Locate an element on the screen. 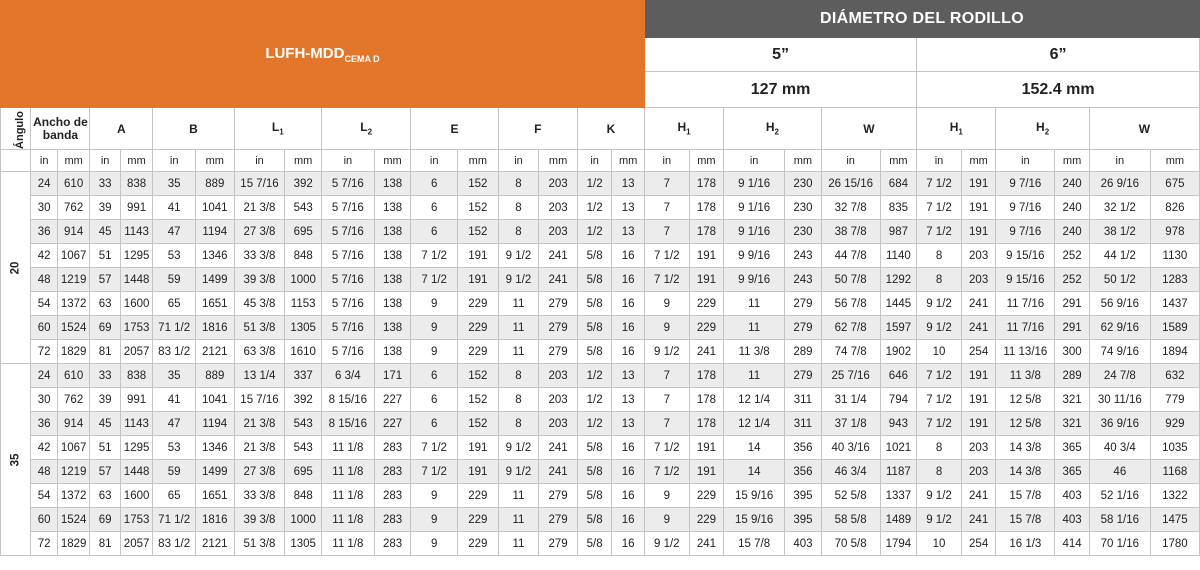  diameter-title: DIÁMETRO DEL RODILLO is located at coordinates (921, 19).